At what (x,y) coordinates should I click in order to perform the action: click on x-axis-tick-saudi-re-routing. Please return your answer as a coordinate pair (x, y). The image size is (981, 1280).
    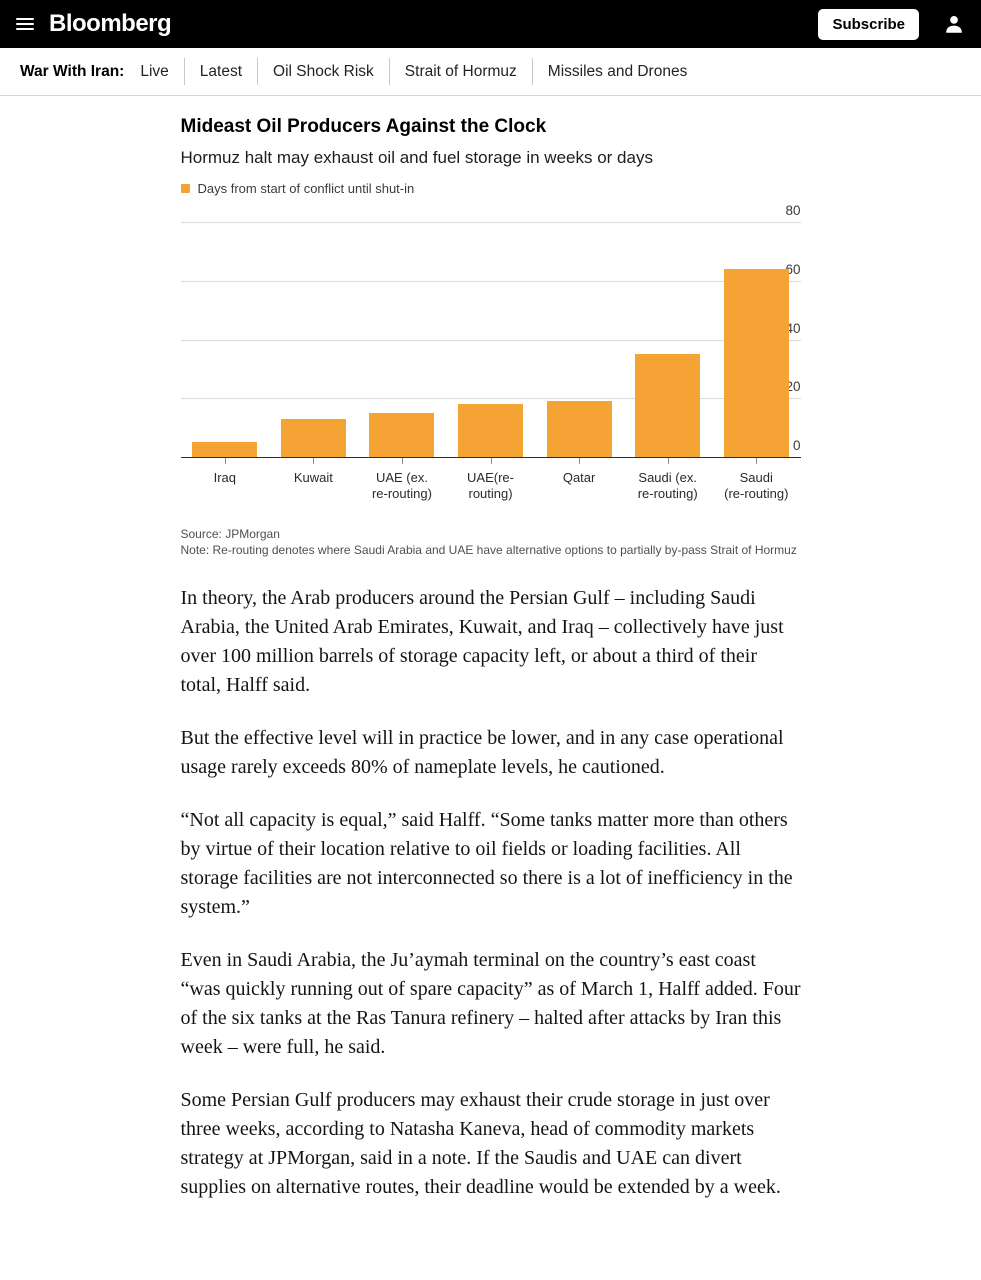
    Looking at the image, I should click on (757, 461).